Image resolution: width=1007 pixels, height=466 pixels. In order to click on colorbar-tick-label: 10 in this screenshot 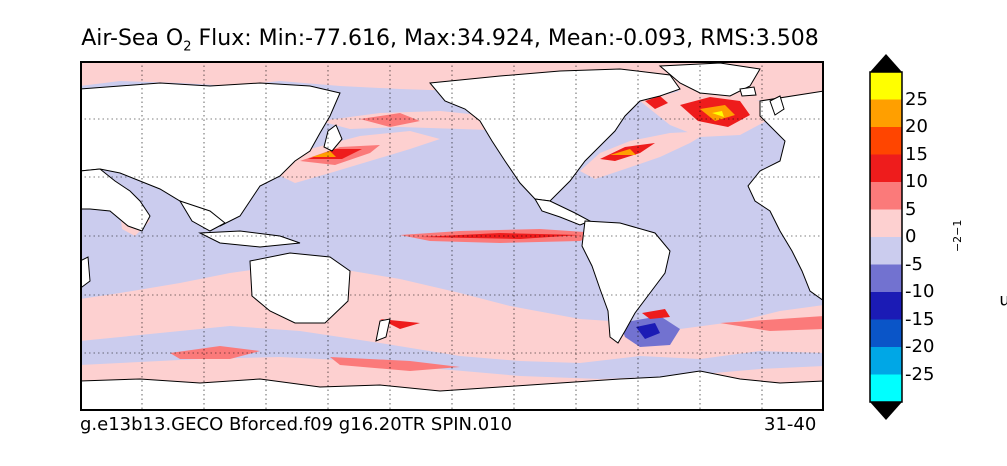, I will do `click(916, 181)`.